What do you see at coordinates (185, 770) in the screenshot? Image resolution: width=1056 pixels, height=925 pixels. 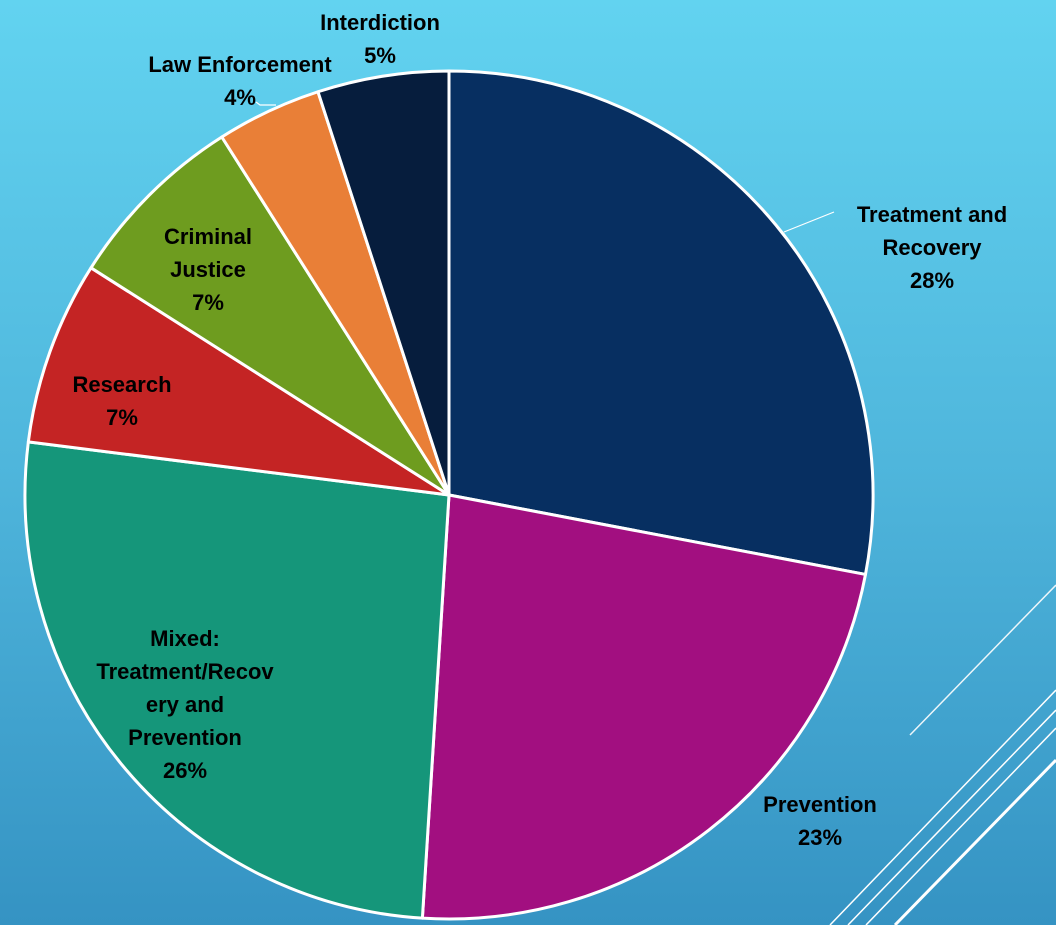 I see `slice-percent-label: 26%` at bounding box center [185, 770].